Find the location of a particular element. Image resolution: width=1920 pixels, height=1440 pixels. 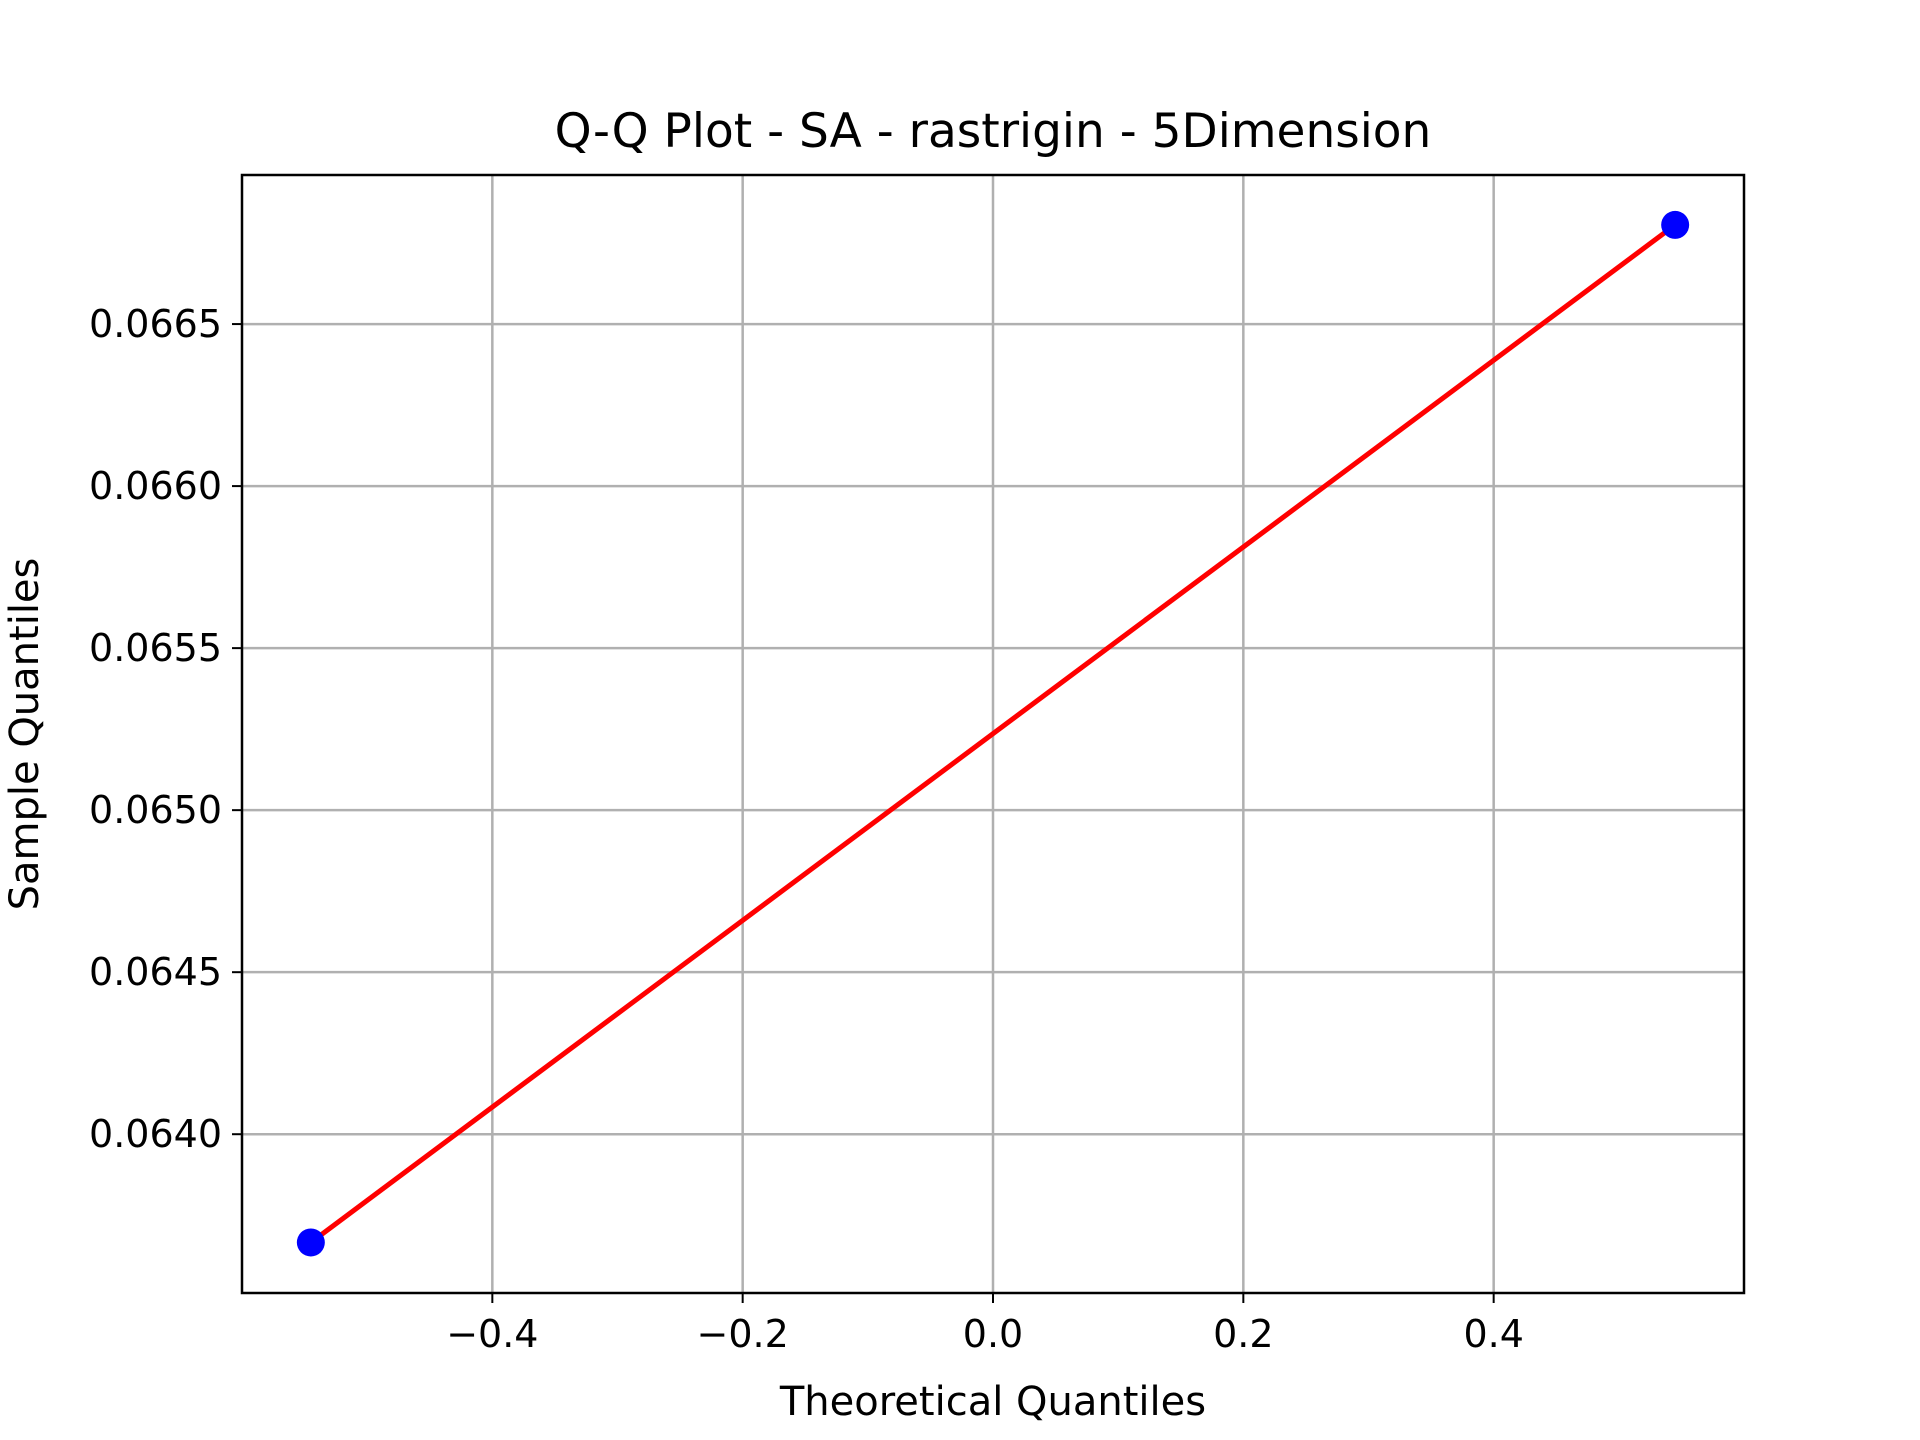

y-tick-label: 0.0645 is located at coordinates (155, 972).